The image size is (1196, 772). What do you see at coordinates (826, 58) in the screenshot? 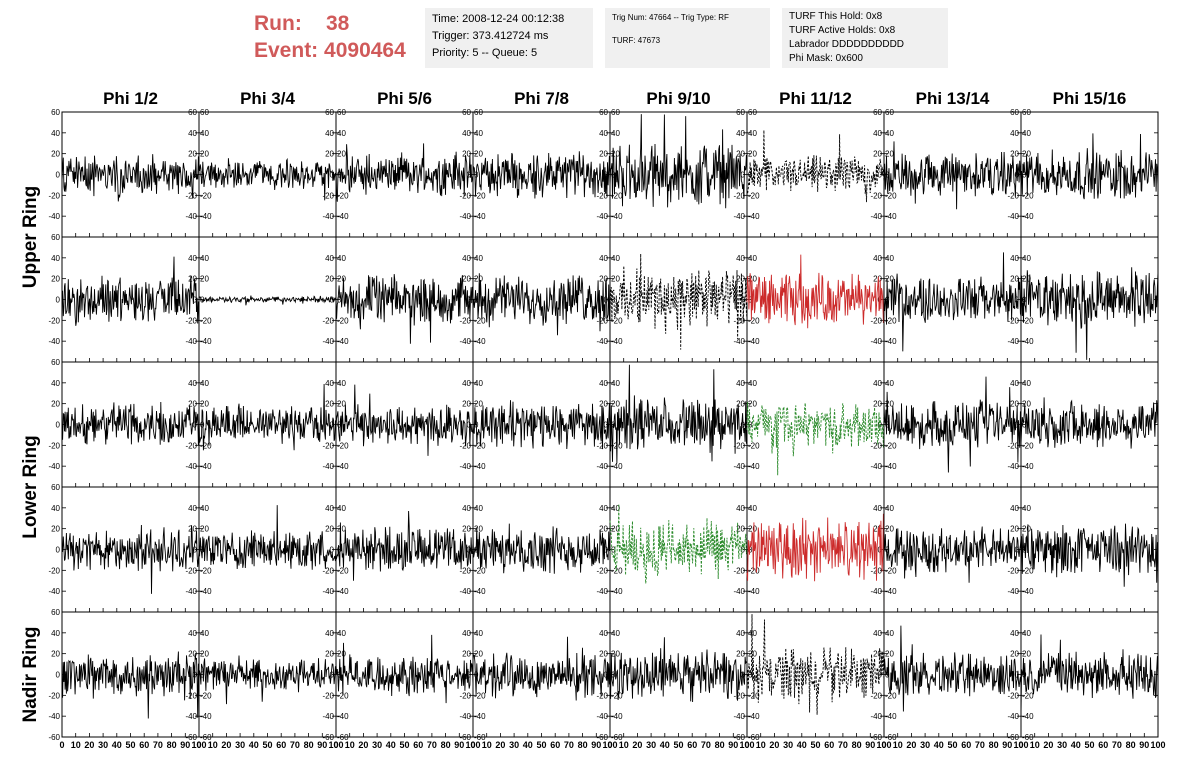
I see `phi-mask-text: Phi Mask: 0x600` at bounding box center [826, 58].